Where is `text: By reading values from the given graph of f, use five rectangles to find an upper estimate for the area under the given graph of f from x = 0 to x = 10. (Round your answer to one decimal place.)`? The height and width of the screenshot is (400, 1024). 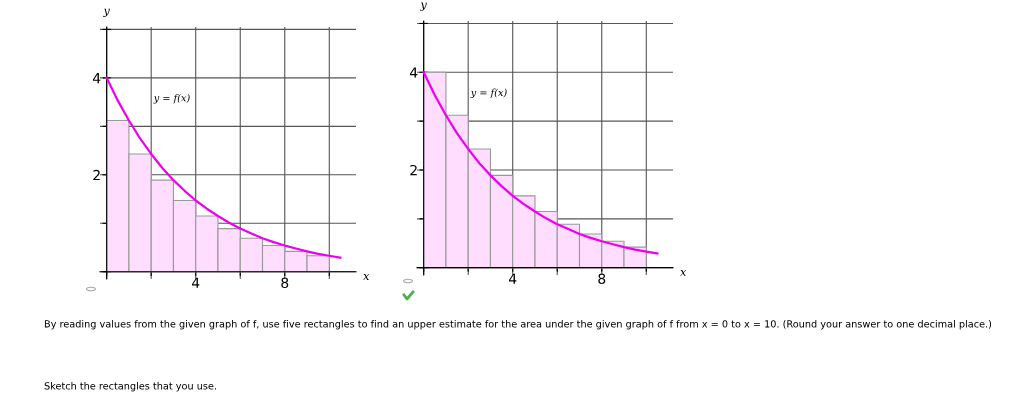 text: By reading values from the given graph of f, use five rectangles to find an upper estimate for the area under the given graph of f from x = 0 to x = 10. (Round your answer to one decimal place.) is located at coordinates (518, 325).